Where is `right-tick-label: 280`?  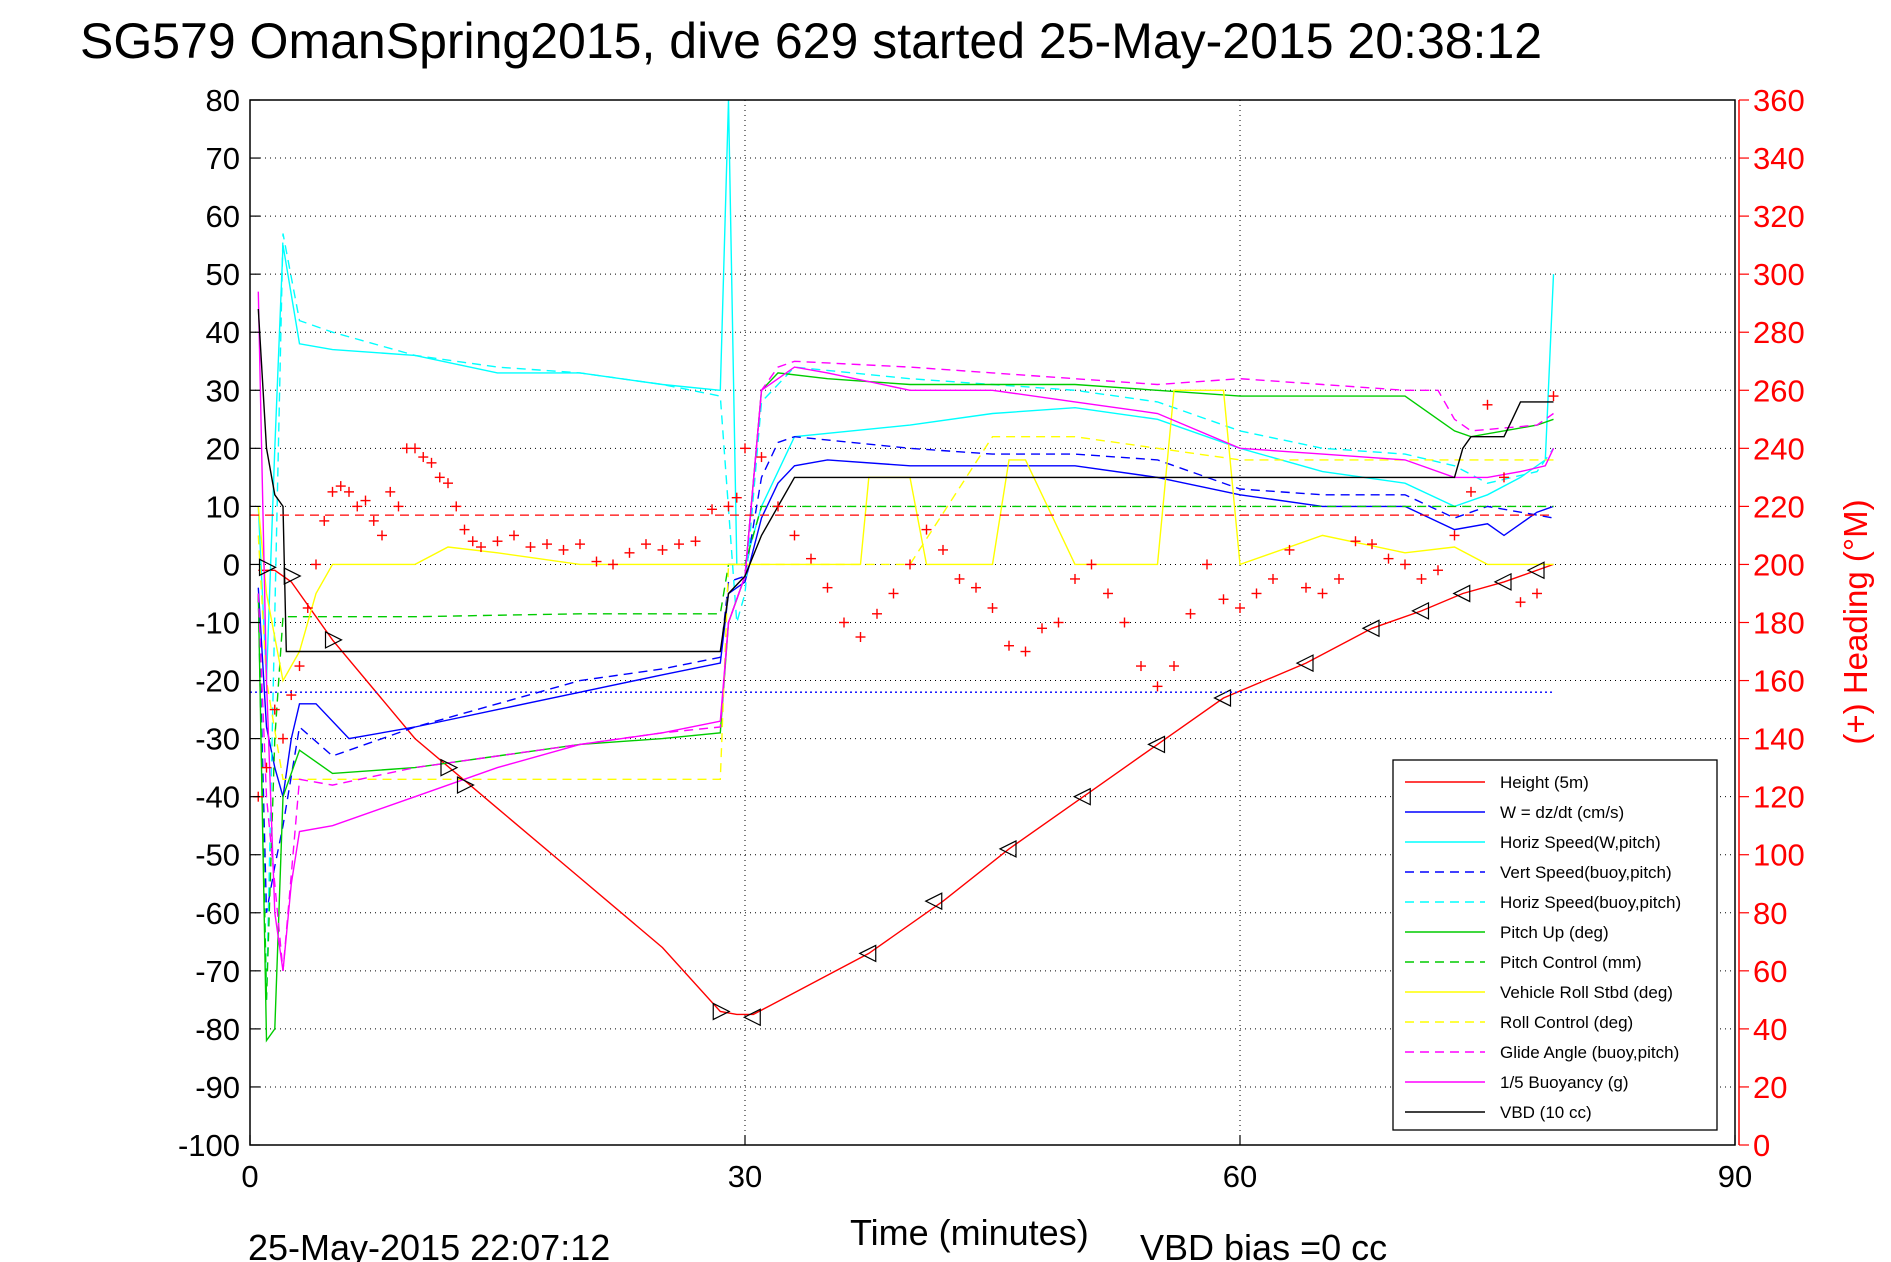 right-tick-label: 280 is located at coordinates (1779, 332).